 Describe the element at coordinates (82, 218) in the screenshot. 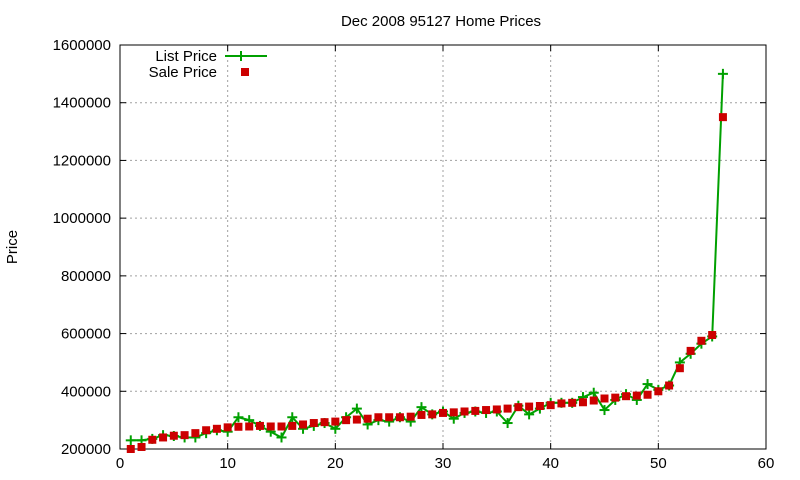

I see `y-tick-label: 1000000` at that location.